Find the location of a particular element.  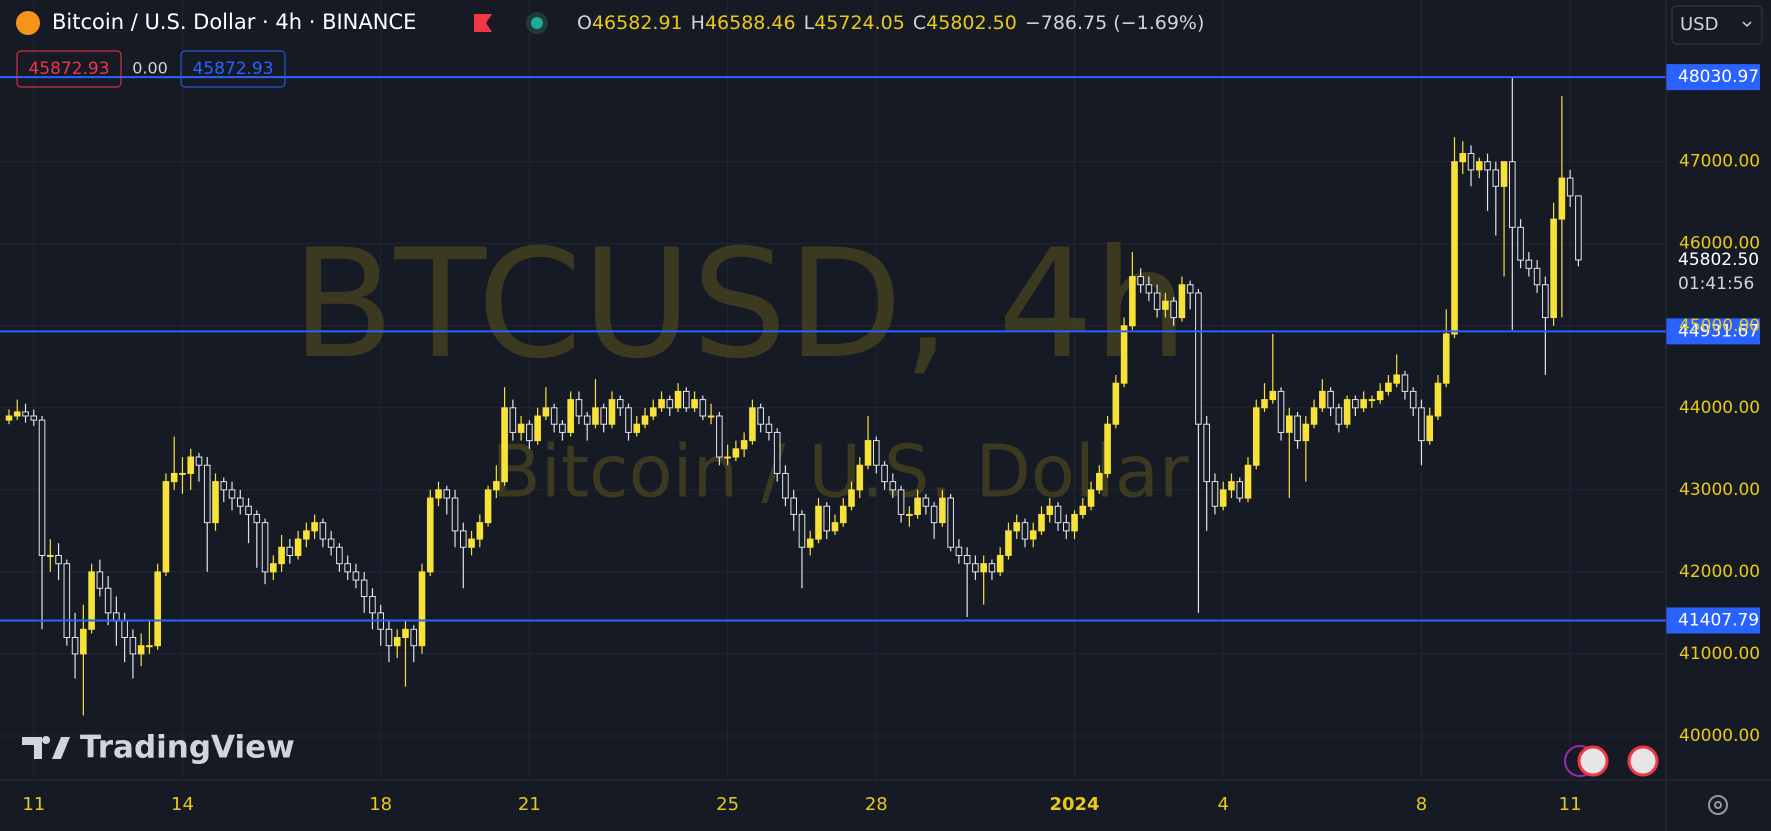

sell-price: 45872.93 is located at coordinates (68, 69).